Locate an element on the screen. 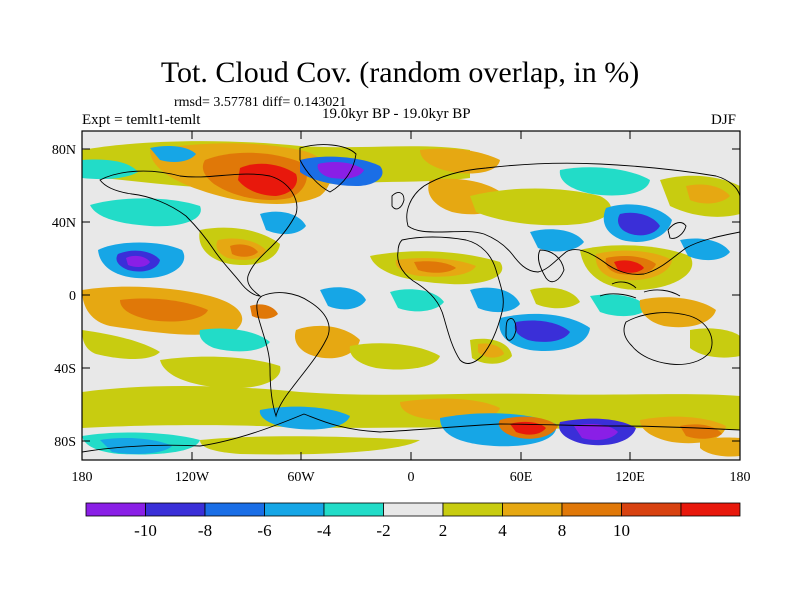  lat-label: 0 is located at coordinates (72, 296).